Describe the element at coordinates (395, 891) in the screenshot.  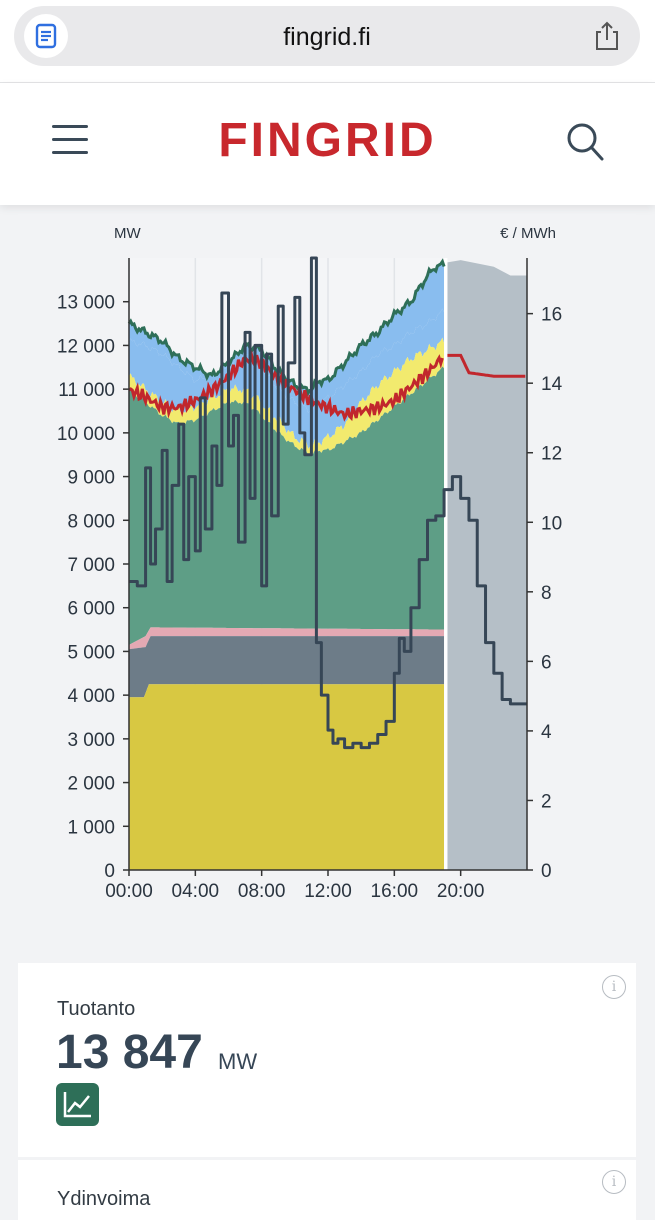
I see `x-tick-label: 16:00` at that location.